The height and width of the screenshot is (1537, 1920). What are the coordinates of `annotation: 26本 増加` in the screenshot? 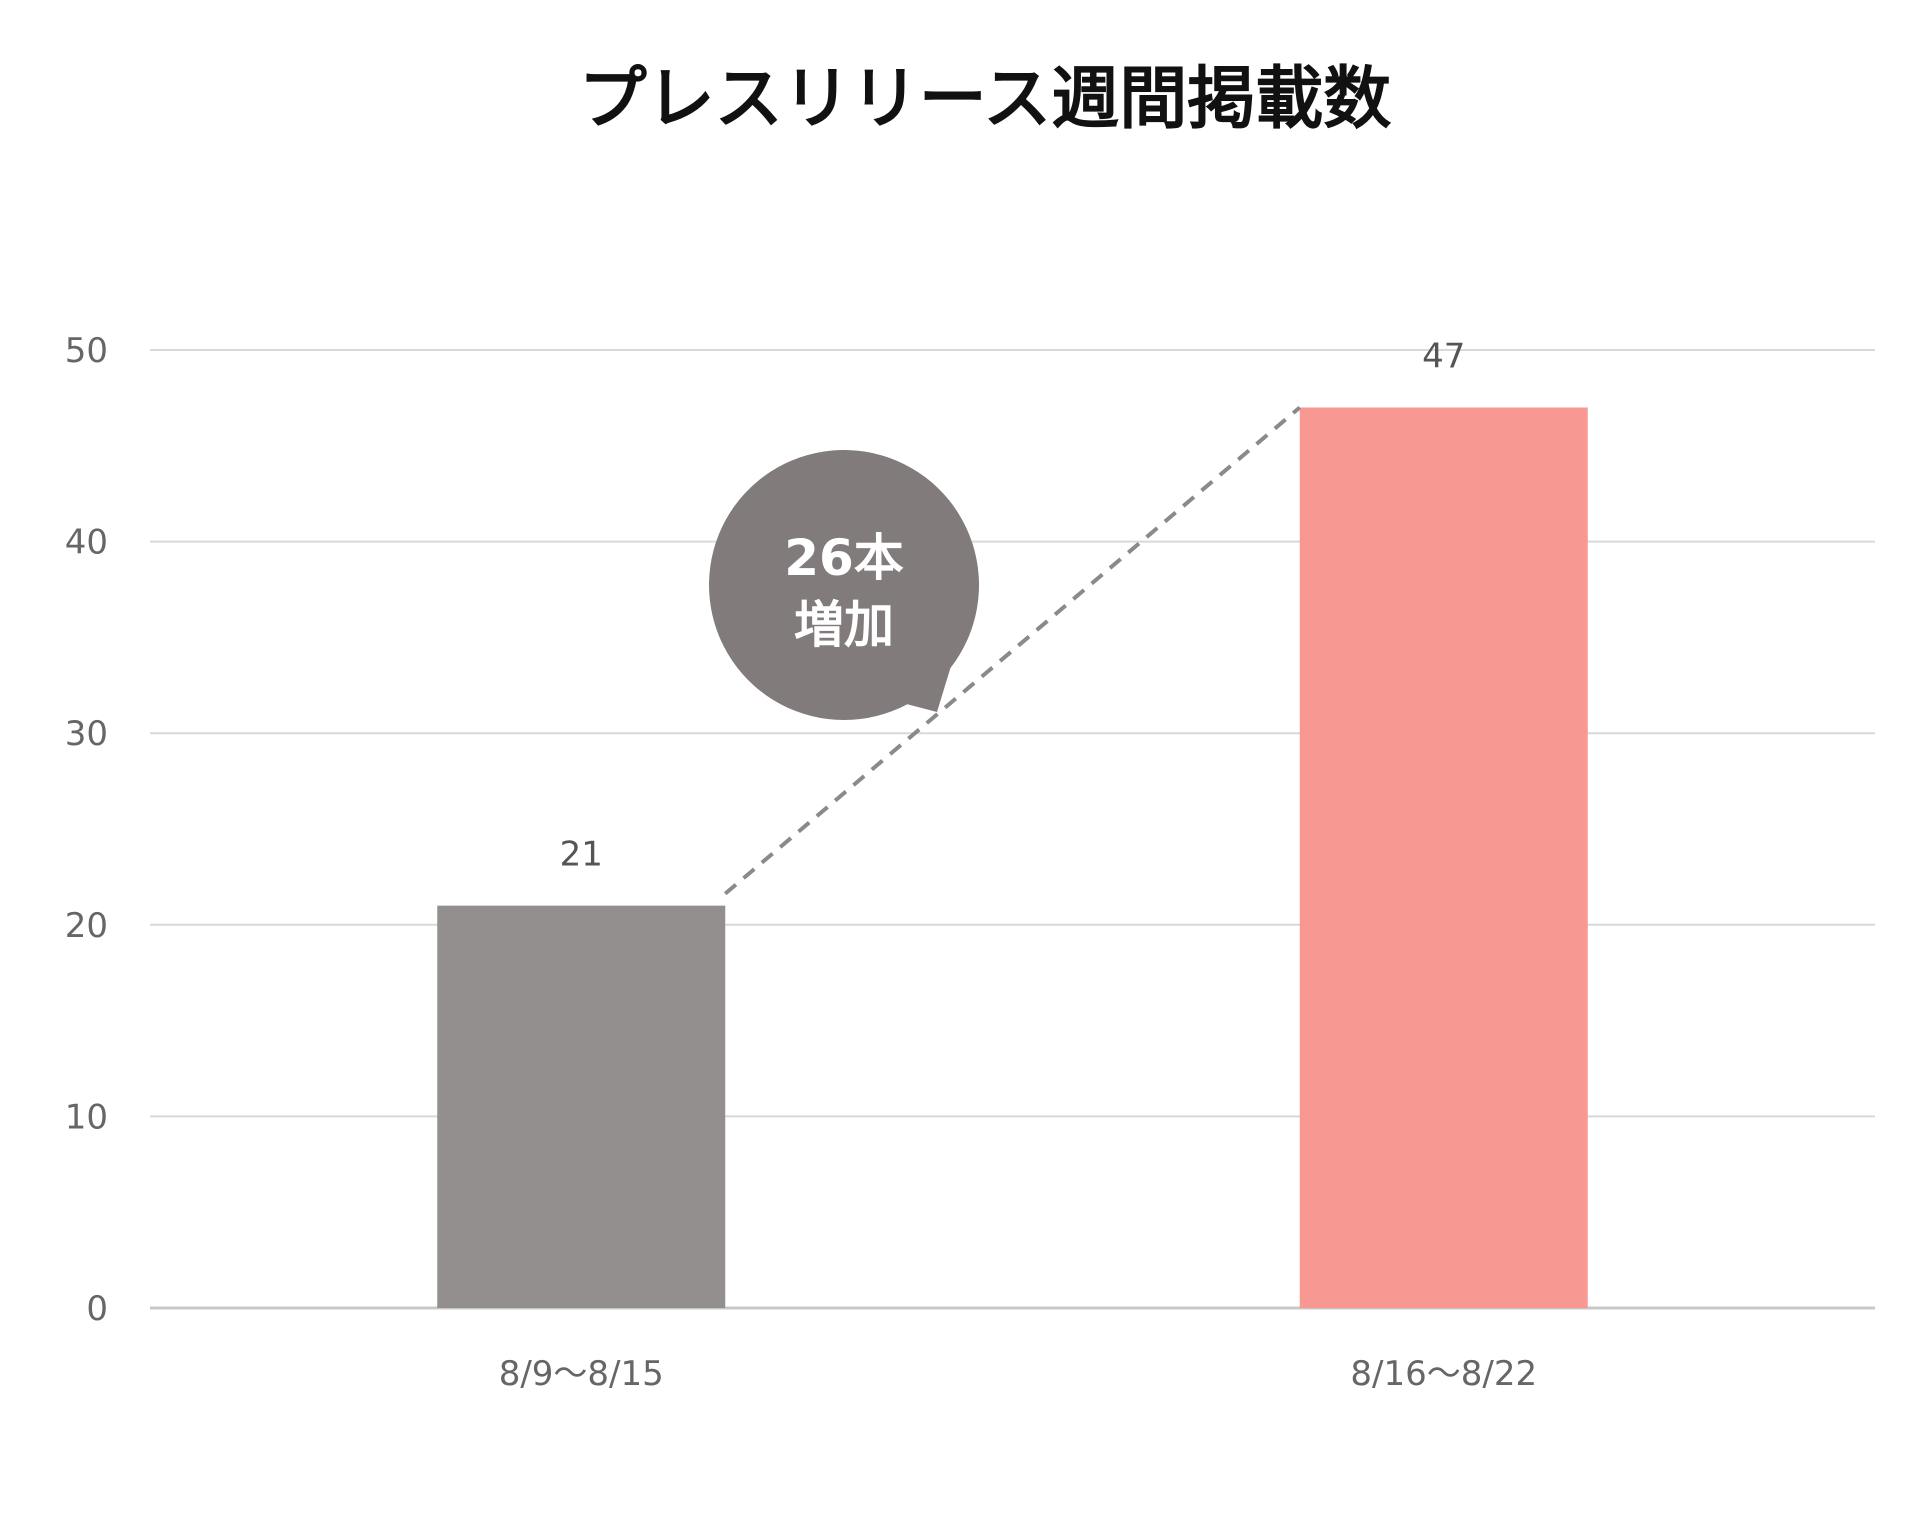 It's located at (1005, 650).